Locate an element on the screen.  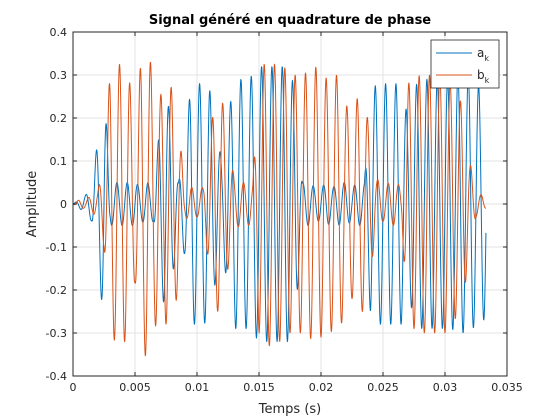
legend: ak bk is located at coordinates (465, 64).